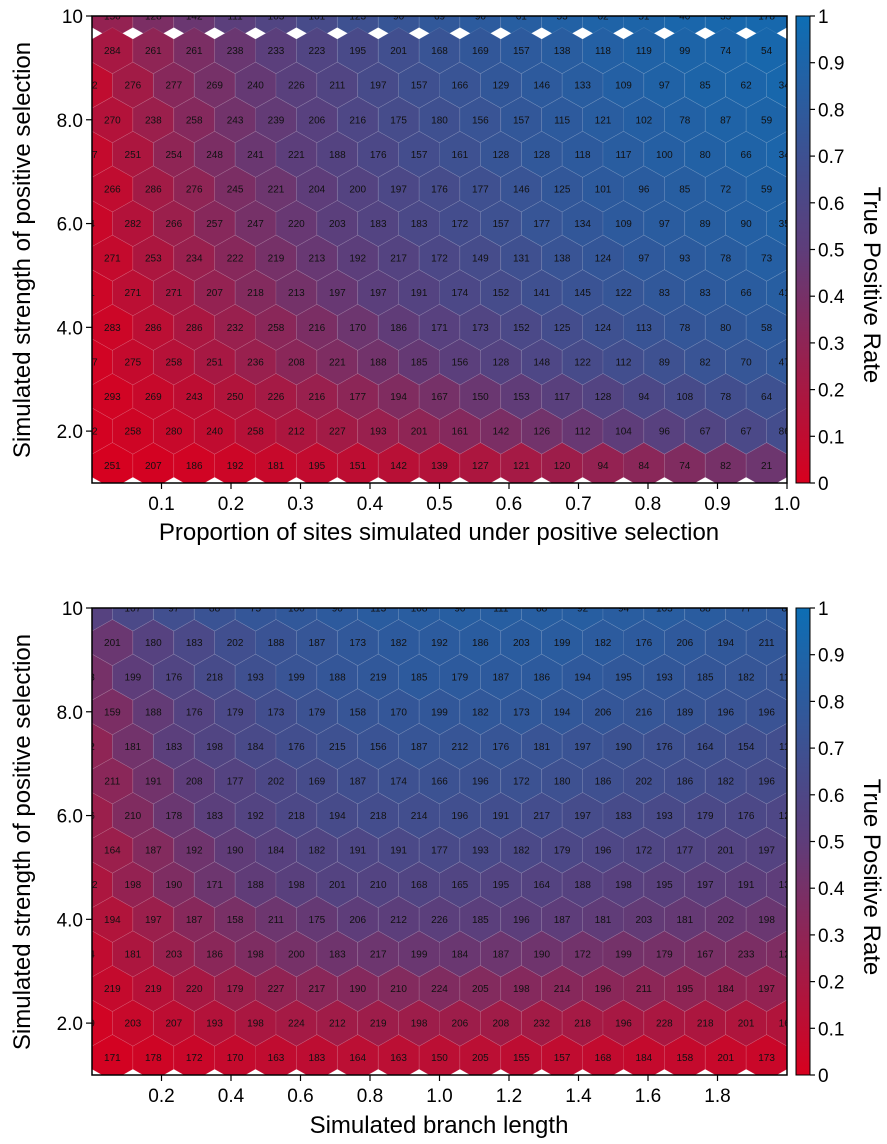  I want to click on hex-count-label: 269, so click(214, 86).